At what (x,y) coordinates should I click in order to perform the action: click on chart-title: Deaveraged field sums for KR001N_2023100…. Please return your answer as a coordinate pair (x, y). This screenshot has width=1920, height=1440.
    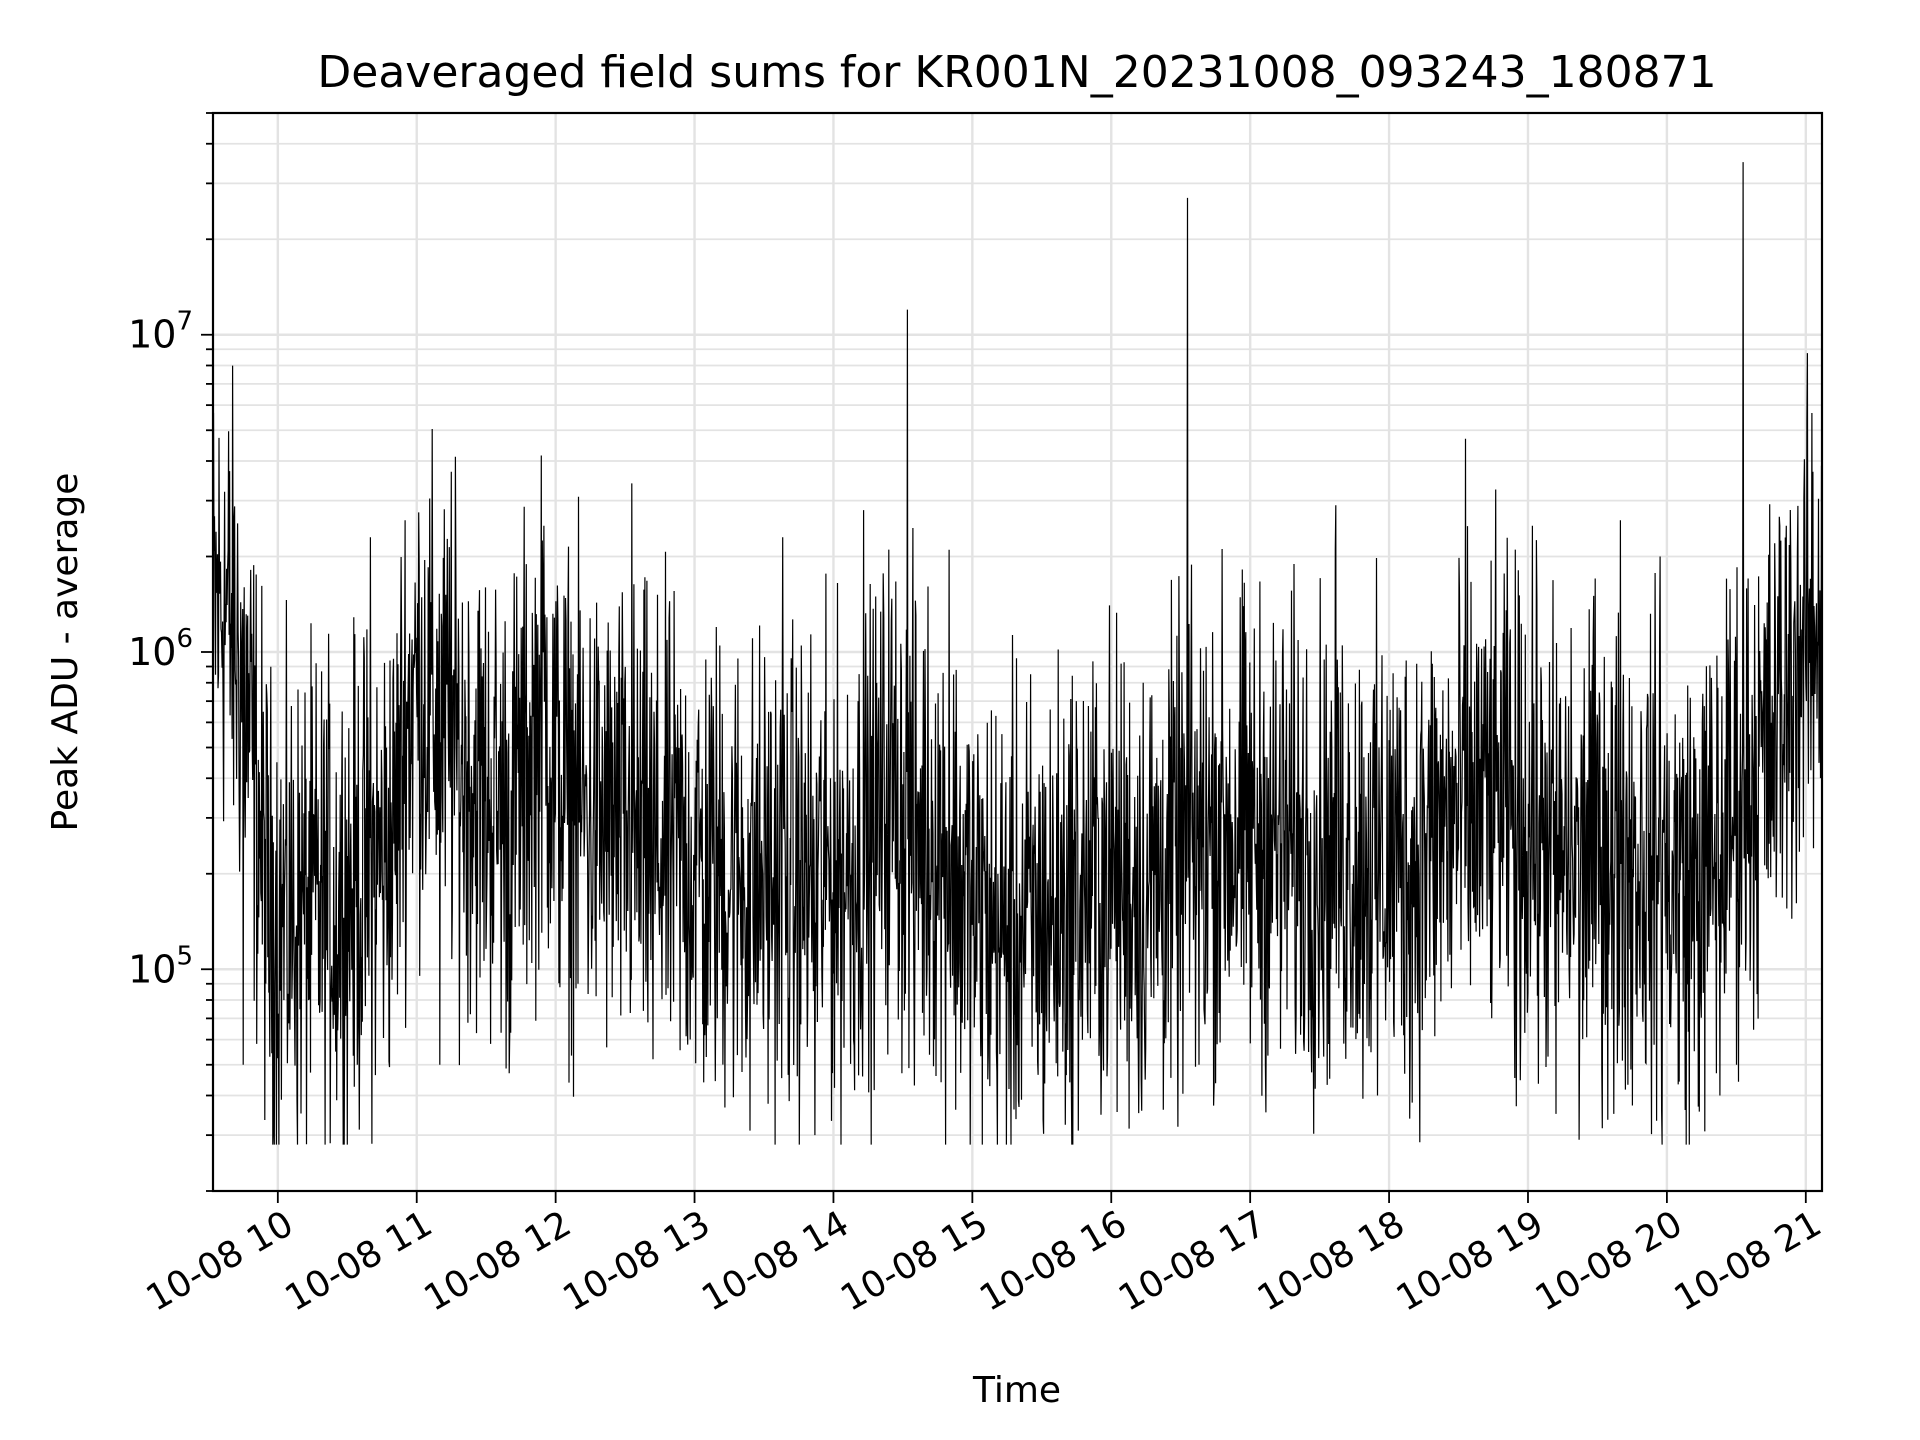
    Looking at the image, I should click on (1016, 72).